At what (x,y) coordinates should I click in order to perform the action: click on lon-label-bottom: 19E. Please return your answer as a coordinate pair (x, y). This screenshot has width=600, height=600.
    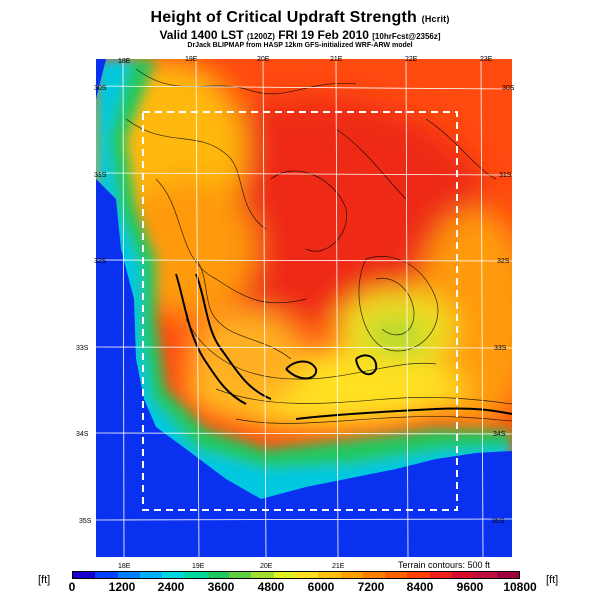
    Looking at the image, I should click on (198, 566).